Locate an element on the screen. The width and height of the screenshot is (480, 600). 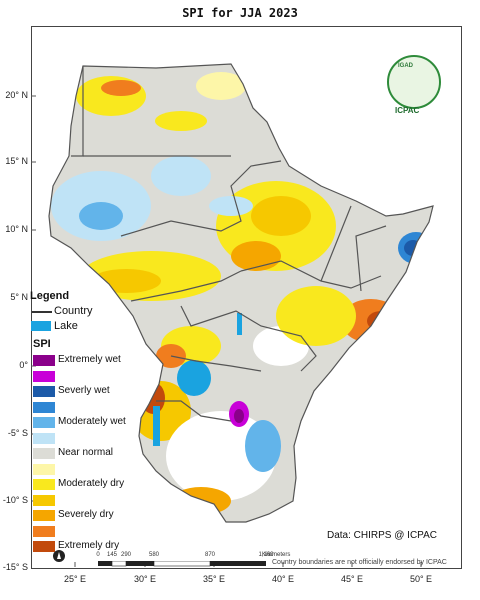
legend-lake-label: Lake is located at coordinates (66, 326).